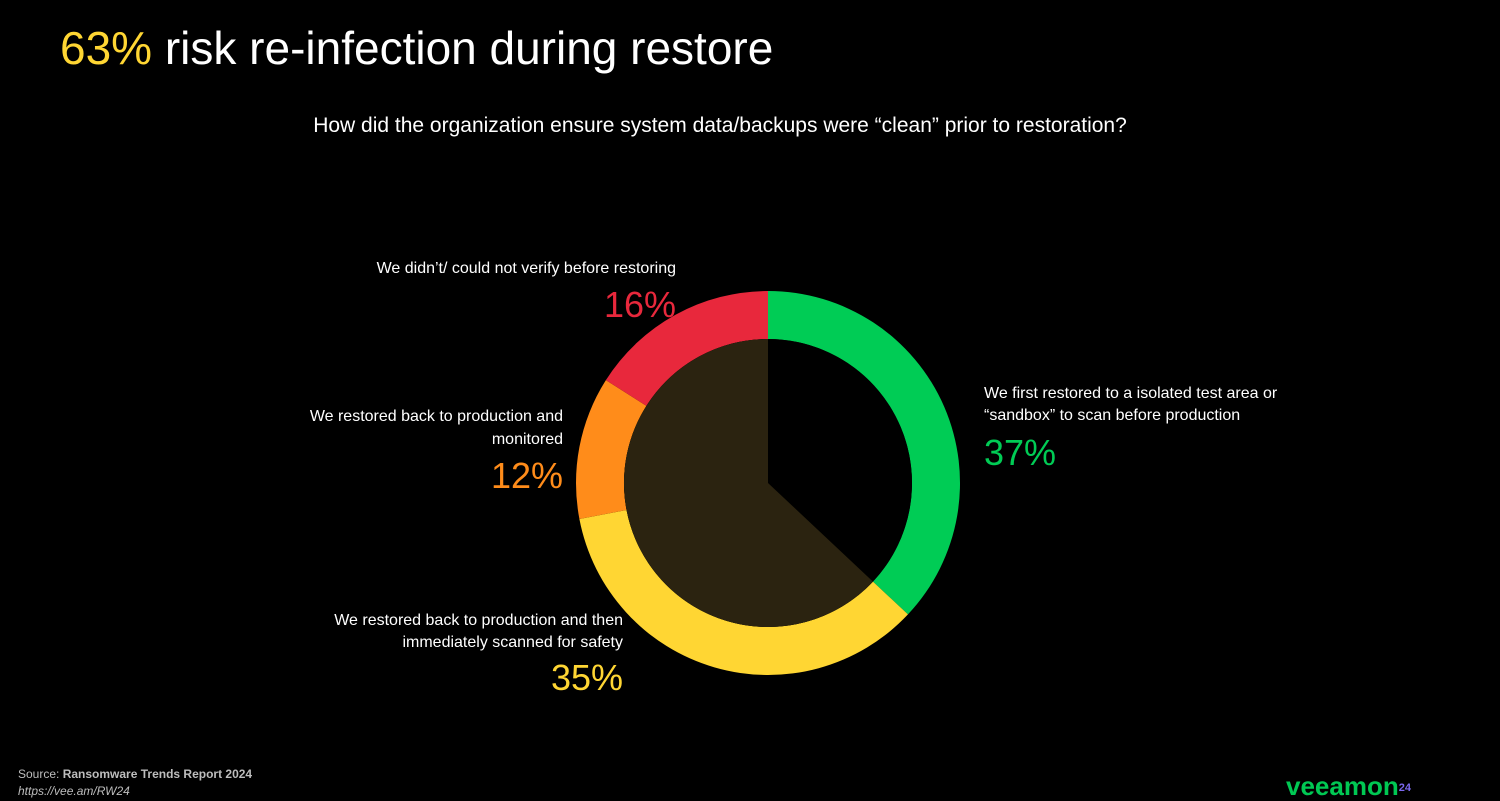  What do you see at coordinates (748, 483) in the screenshot?
I see `highlight-wedge` at bounding box center [748, 483].